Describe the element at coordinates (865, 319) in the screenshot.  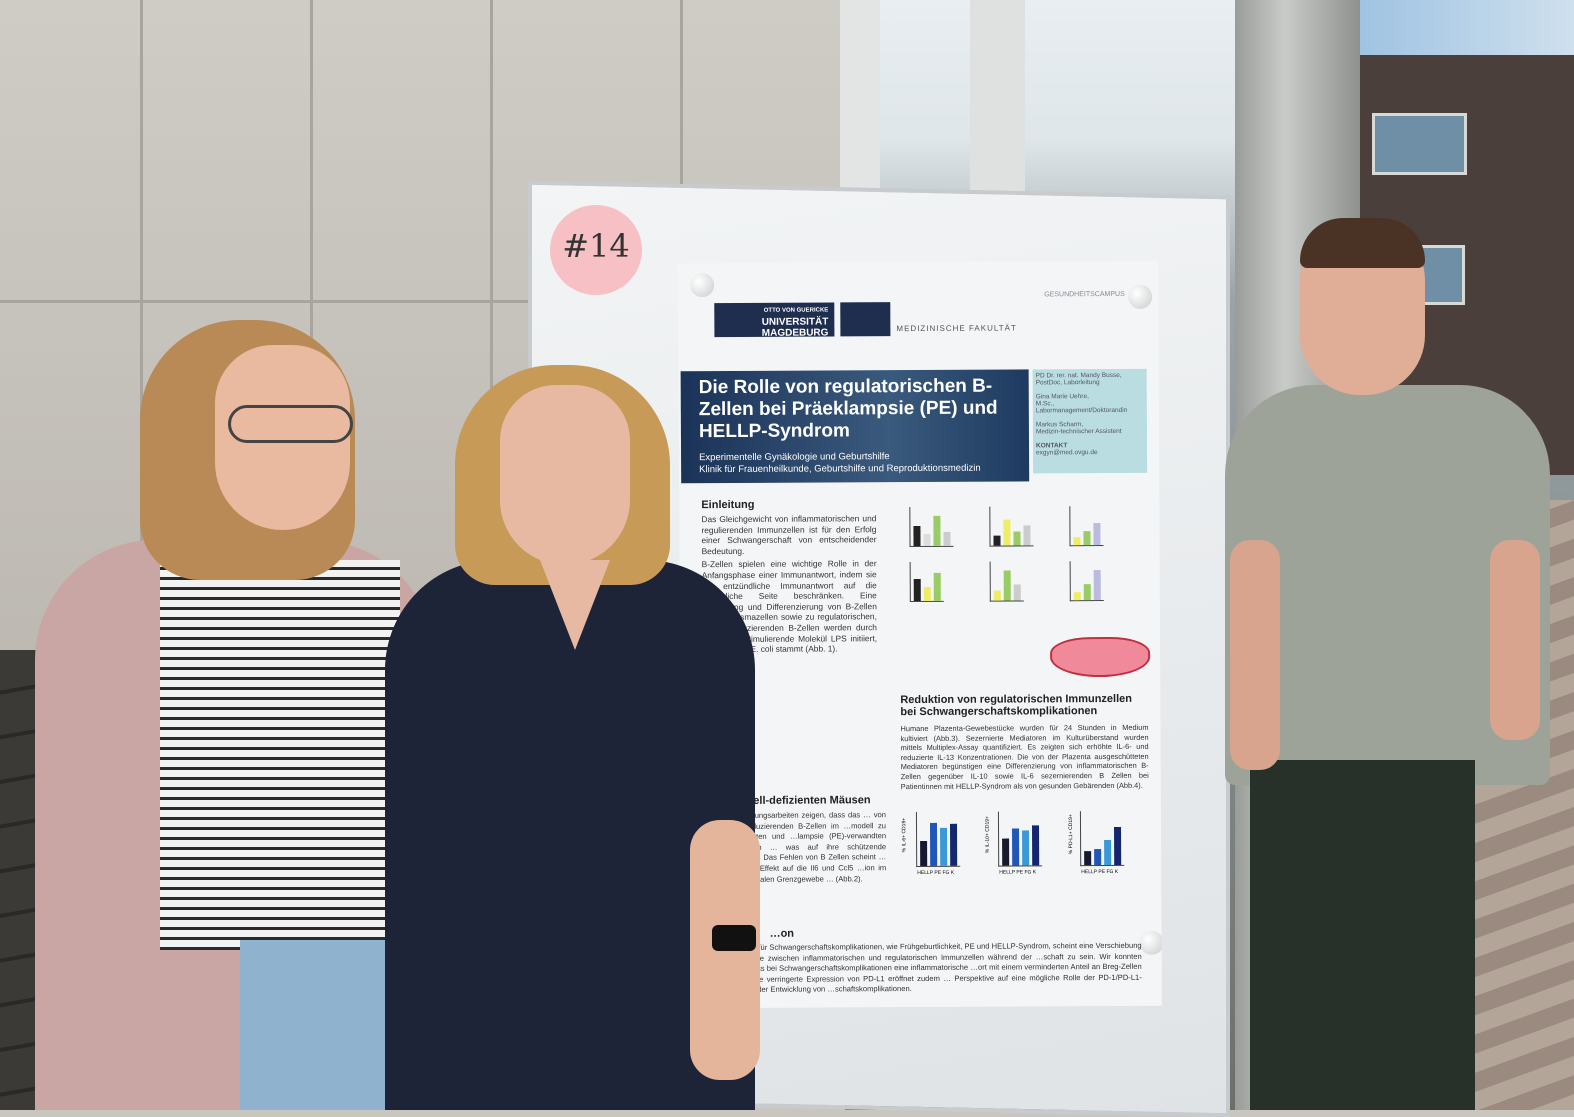
I see `faculty-seal` at that location.